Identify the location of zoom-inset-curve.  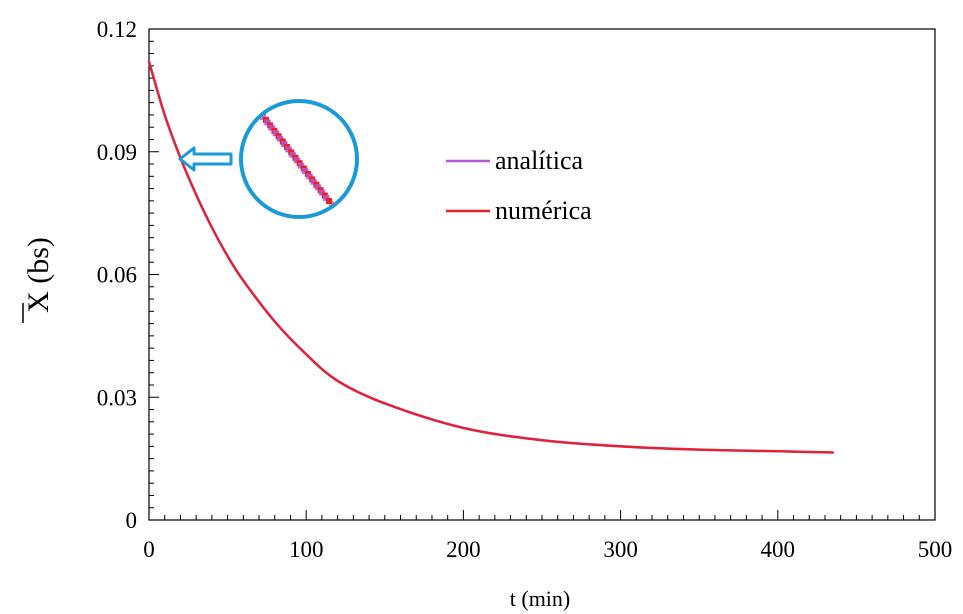
(297, 160).